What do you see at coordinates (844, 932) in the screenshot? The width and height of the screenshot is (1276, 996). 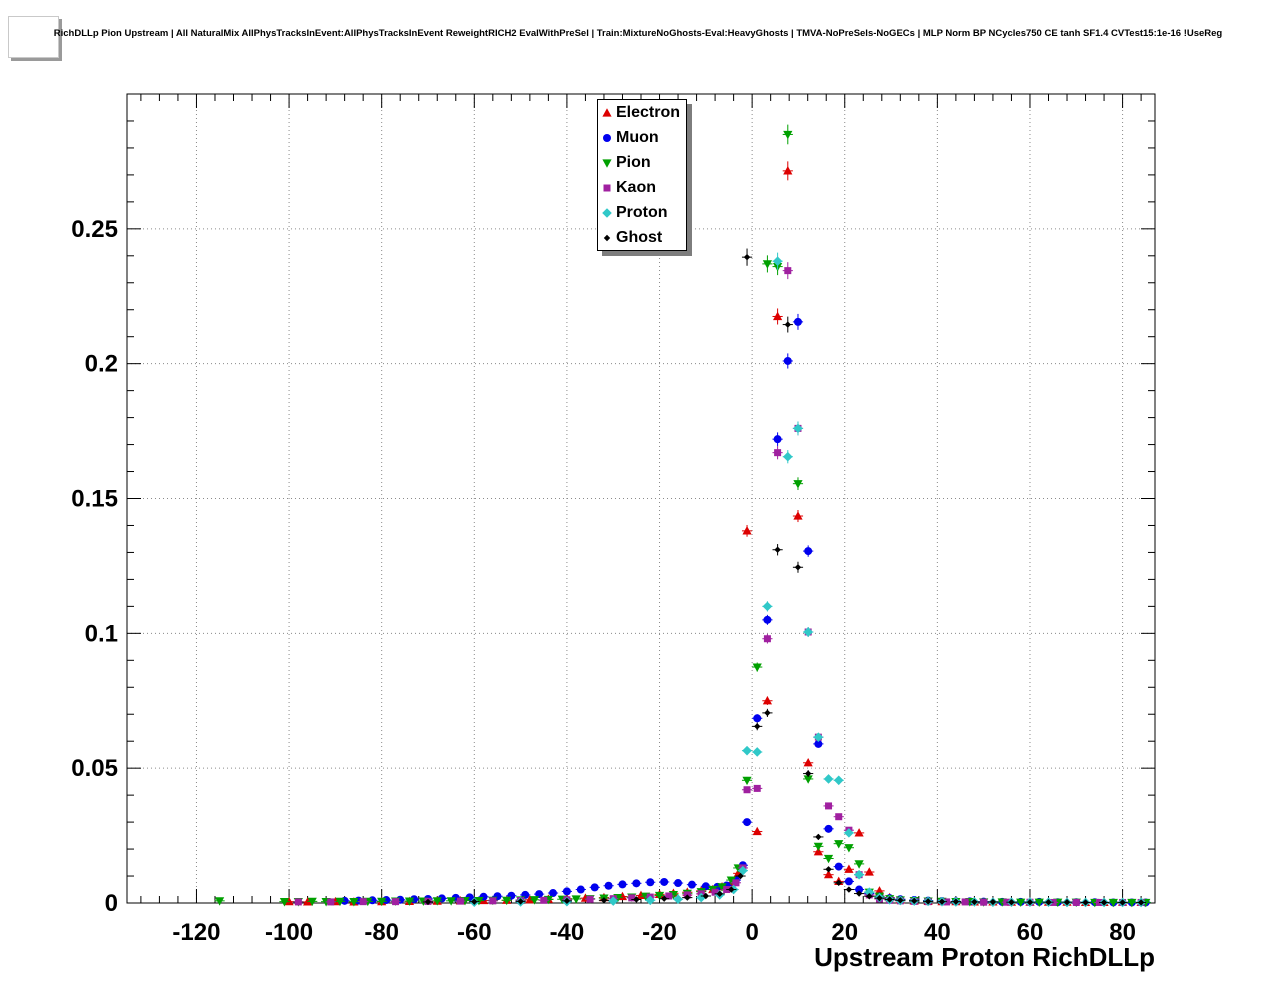 I see `x-tick-label: 20` at bounding box center [844, 932].